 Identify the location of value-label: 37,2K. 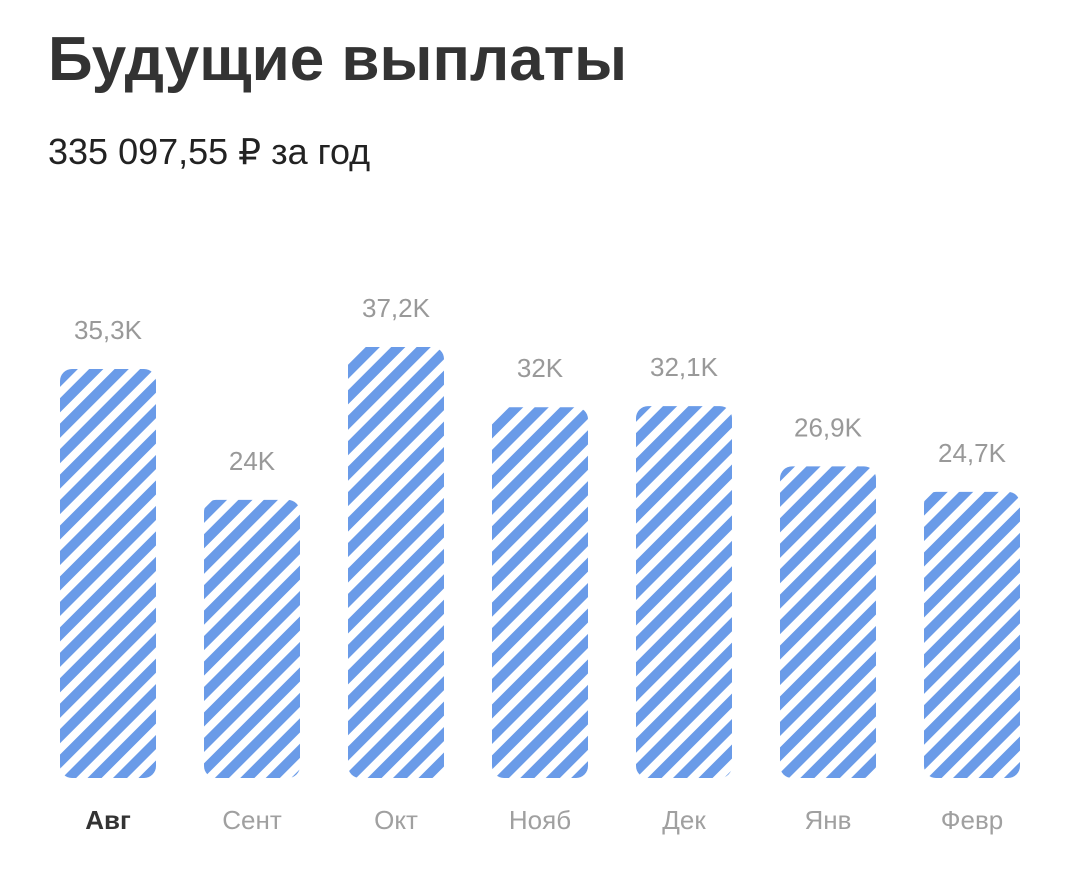
(396, 308).